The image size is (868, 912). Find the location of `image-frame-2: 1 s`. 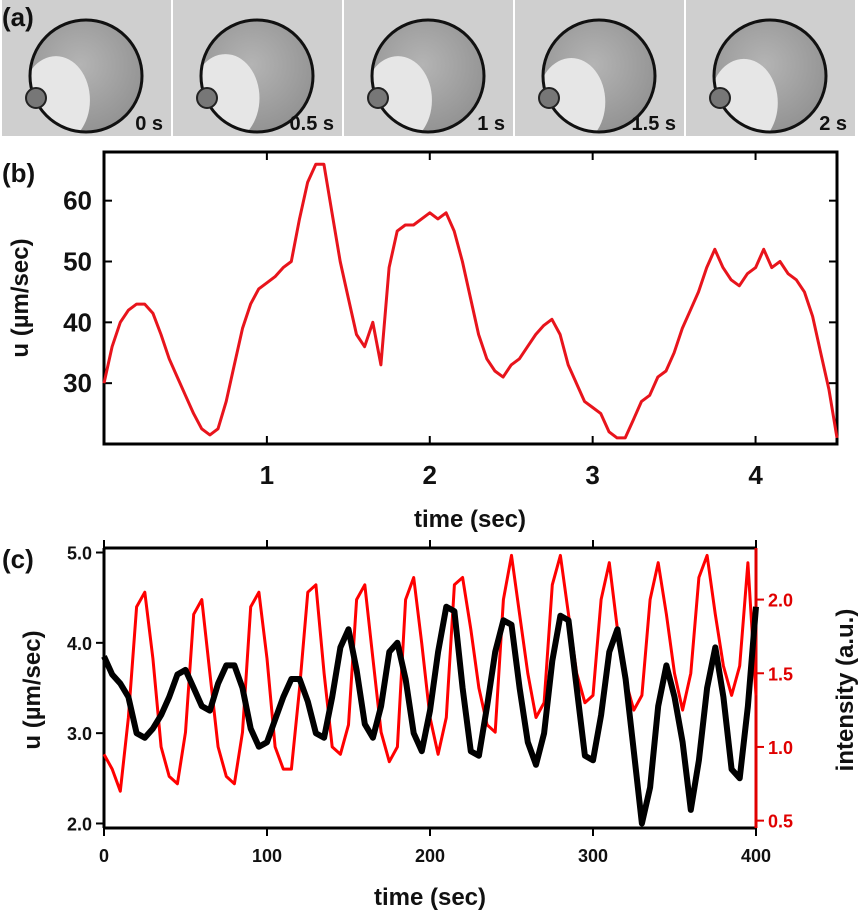

image-frame-2: 1 s is located at coordinates (428, 68).